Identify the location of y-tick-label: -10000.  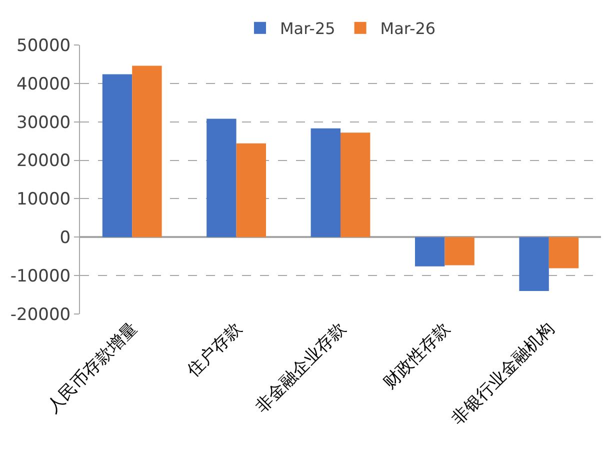
(40, 276).